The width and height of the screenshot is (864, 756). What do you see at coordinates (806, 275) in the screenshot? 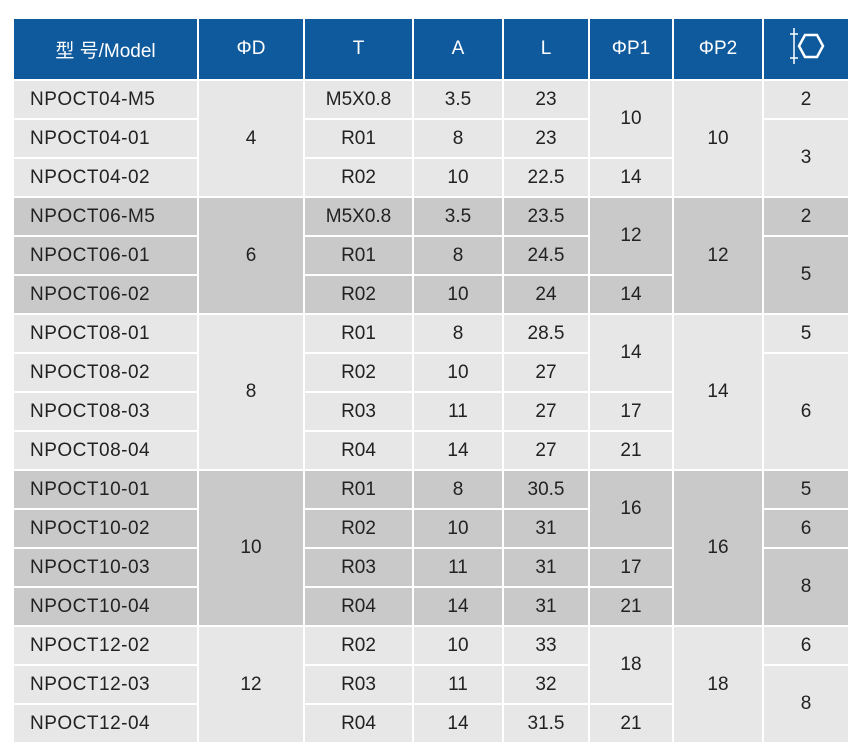
I see `hex-cell: 5` at bounding box center [806, 275].